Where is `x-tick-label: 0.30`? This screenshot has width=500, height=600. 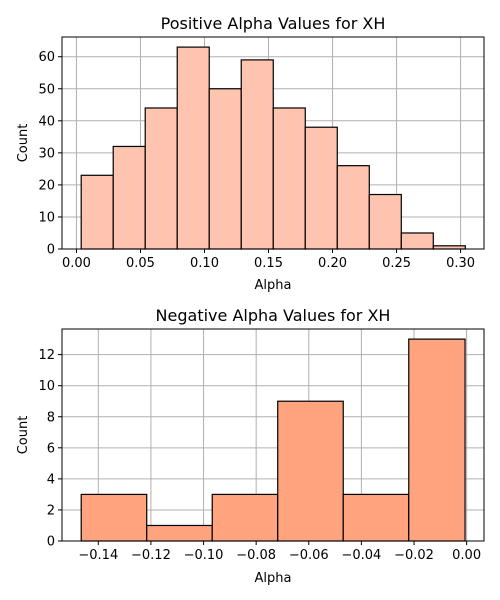 x-tick-label: 0.30 is located at coordinates (460, 263).